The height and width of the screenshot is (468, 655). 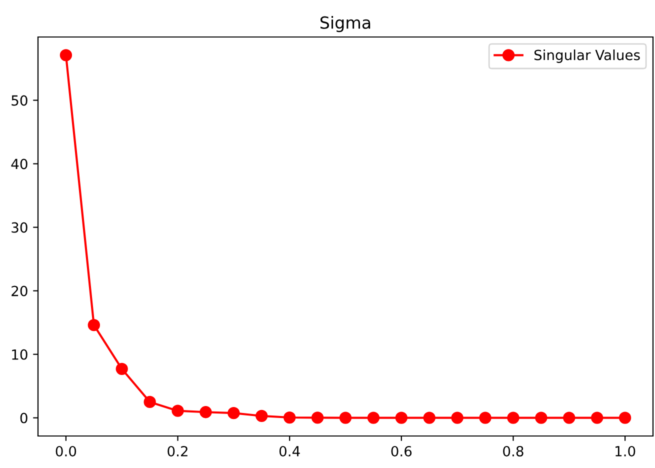 What do you see at coordinates (20, 291) in the screenshot?
I see `y-tick-label: 20` at bounding box center [20, 291].